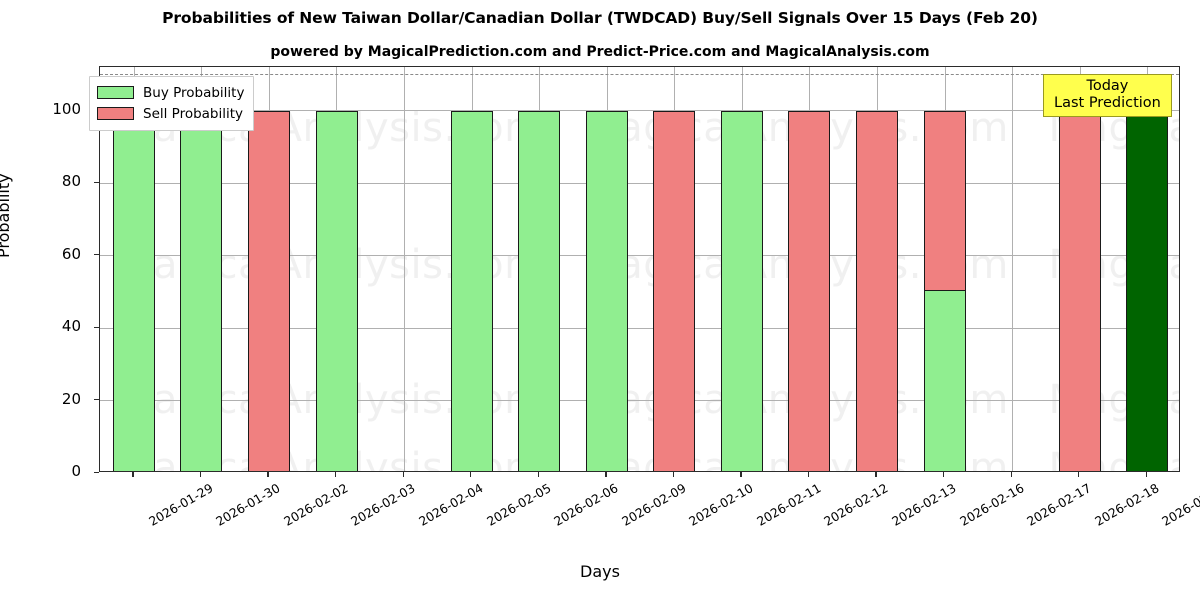 This screenshot has height=600, width=1200. Describe the element at coordinates (248, 505) in the screenshot. I see `x-tick-label: 2026-01-30` at that location.